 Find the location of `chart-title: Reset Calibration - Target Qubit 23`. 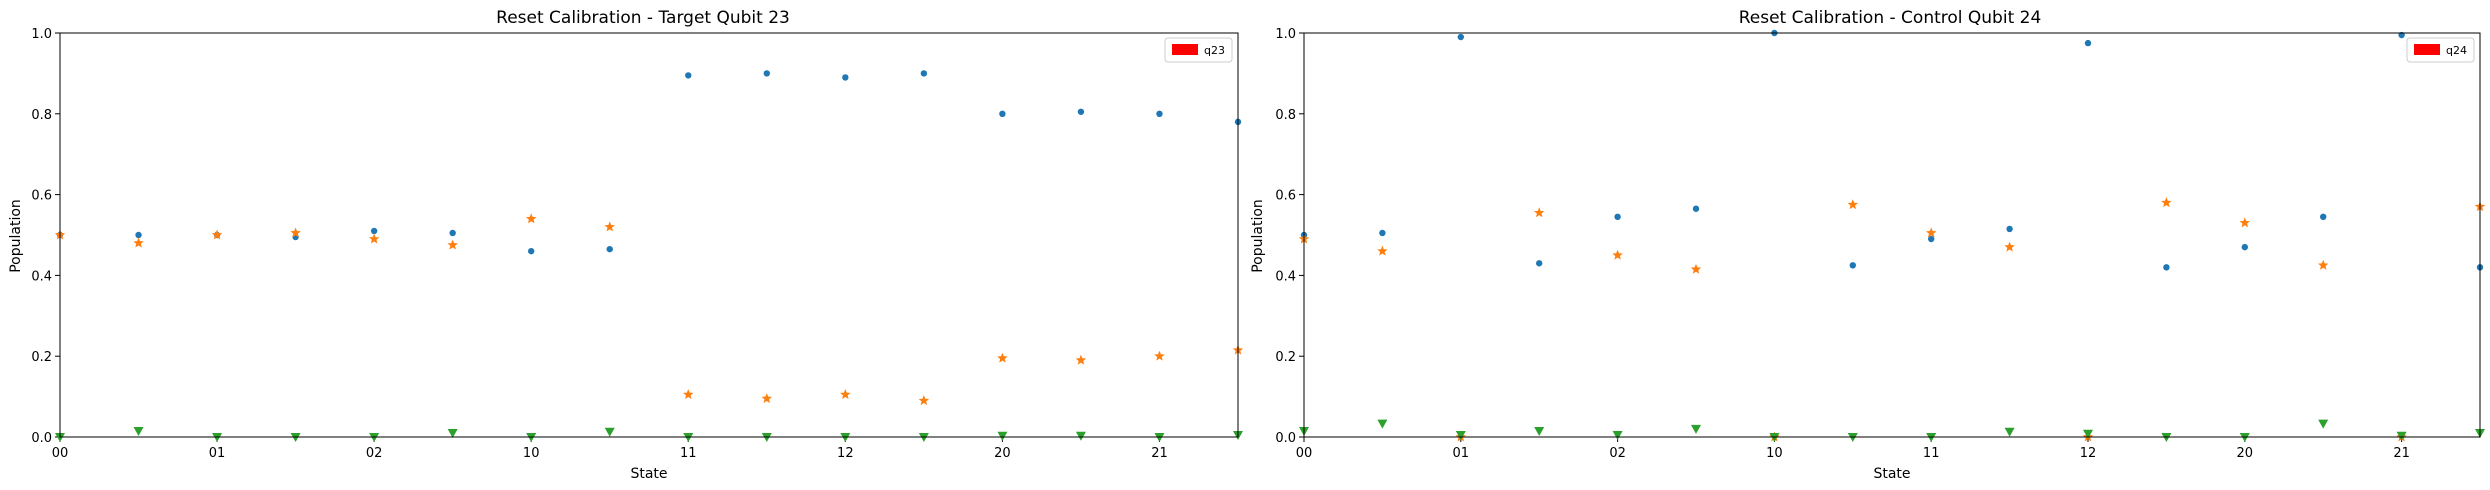

chart-title: Reset Calibration - Target Qubit 23 is located at coordinates (643, 18).